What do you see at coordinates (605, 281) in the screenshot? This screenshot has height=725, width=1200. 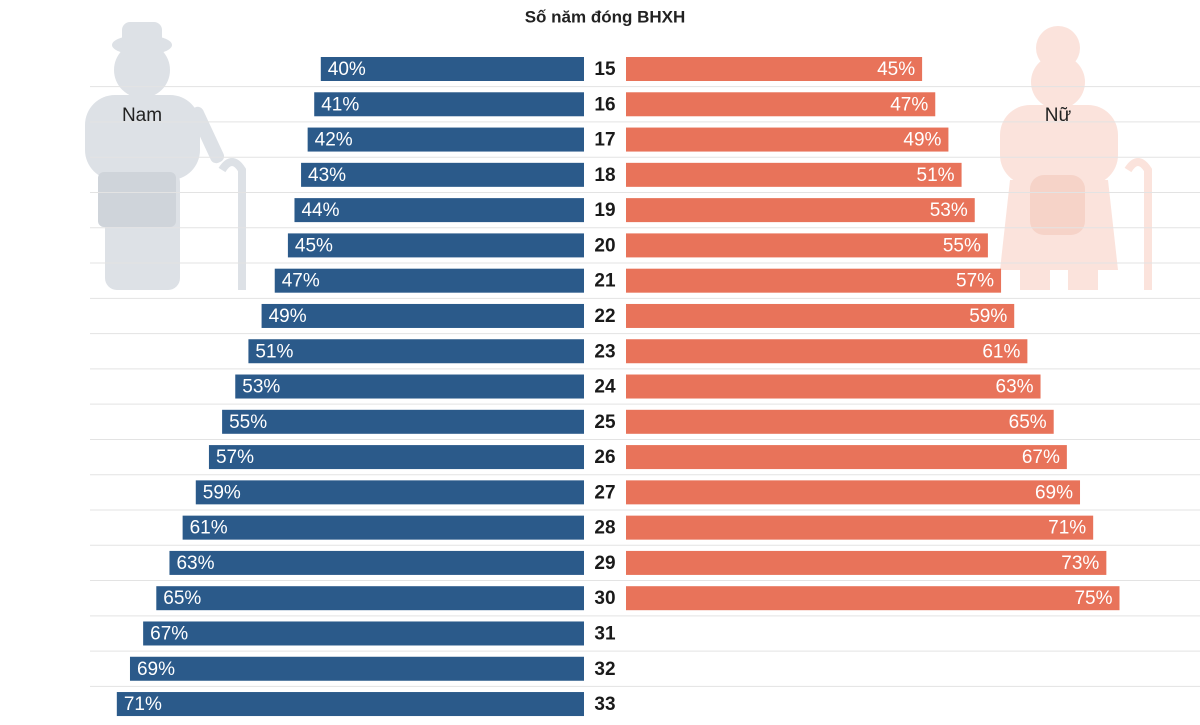 I see `category-label: 21` at bounding box center [605, 281].